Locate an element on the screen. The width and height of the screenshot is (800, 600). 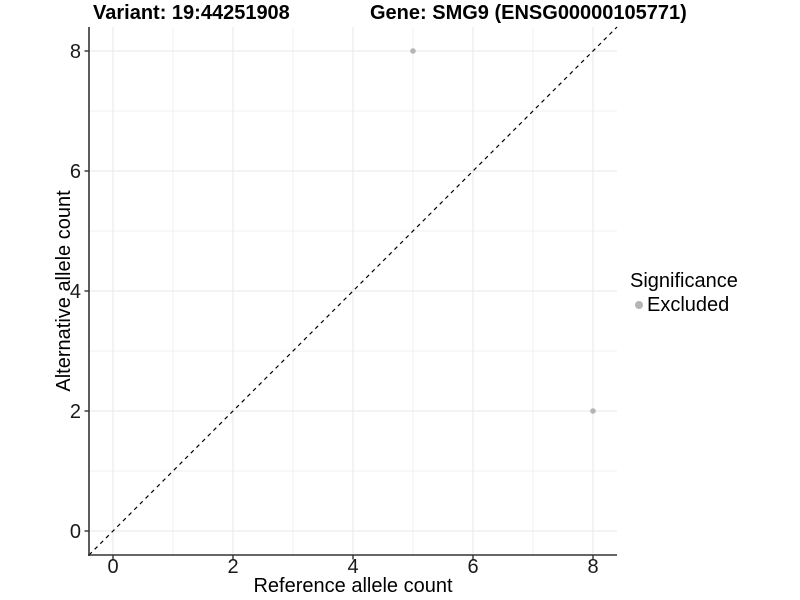
x-tick-label: 8 is located at coordinates (592, 567).